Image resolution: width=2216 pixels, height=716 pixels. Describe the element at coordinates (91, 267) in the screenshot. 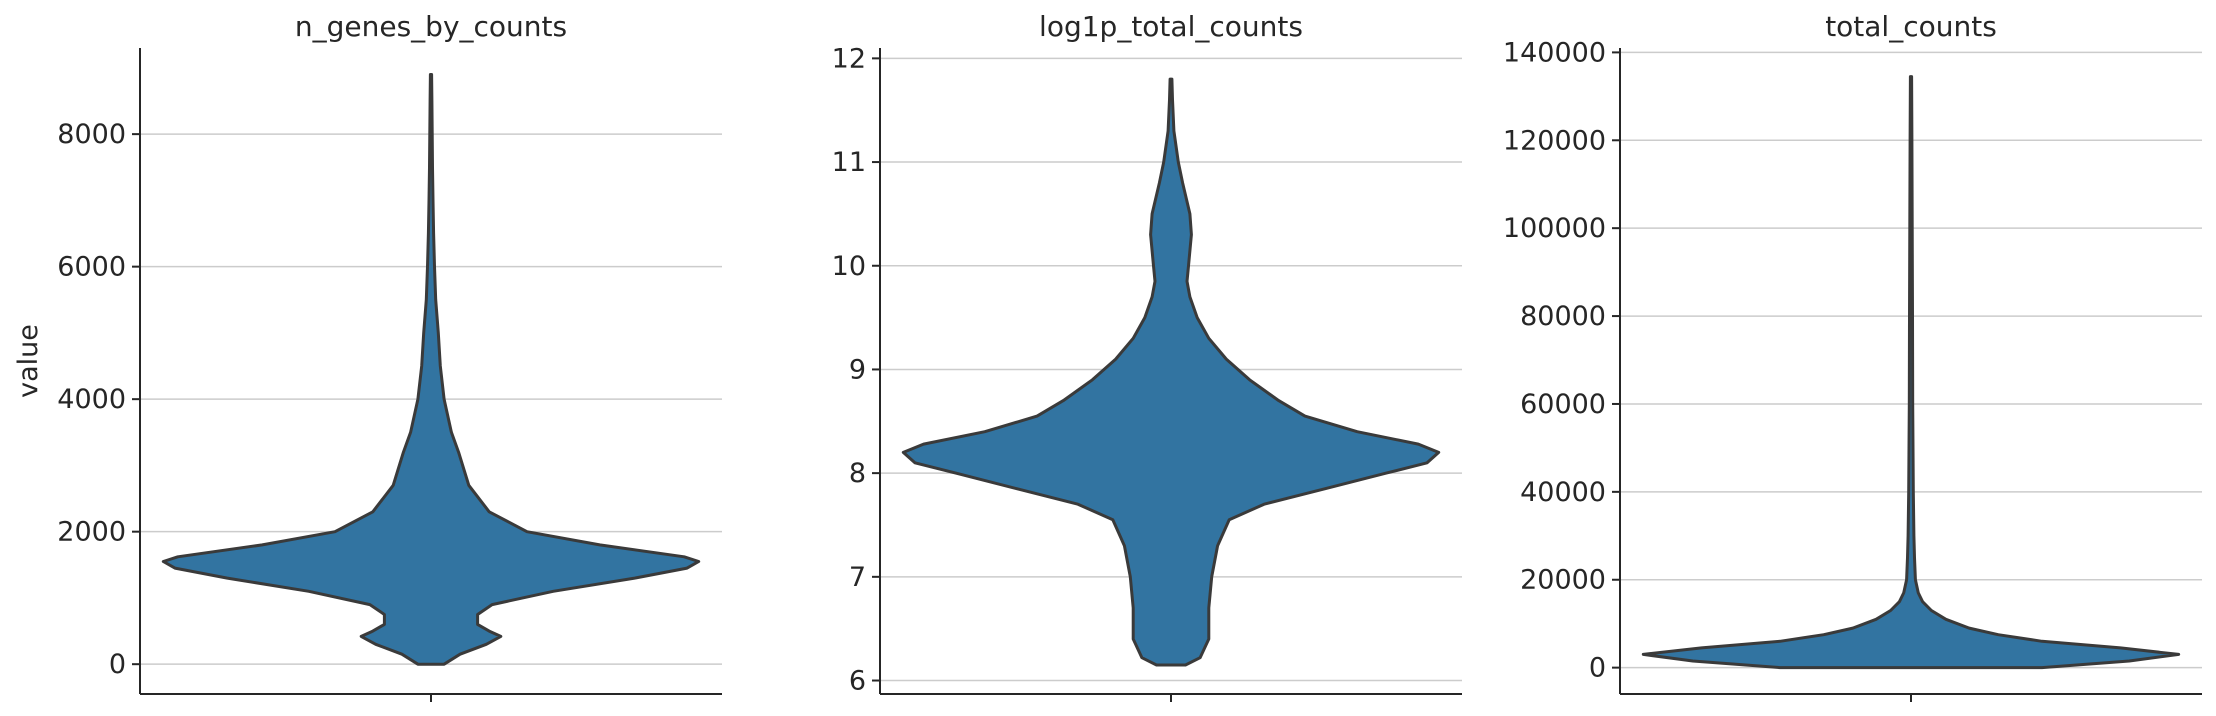

I see `y-tick-label: 6000` at that location.